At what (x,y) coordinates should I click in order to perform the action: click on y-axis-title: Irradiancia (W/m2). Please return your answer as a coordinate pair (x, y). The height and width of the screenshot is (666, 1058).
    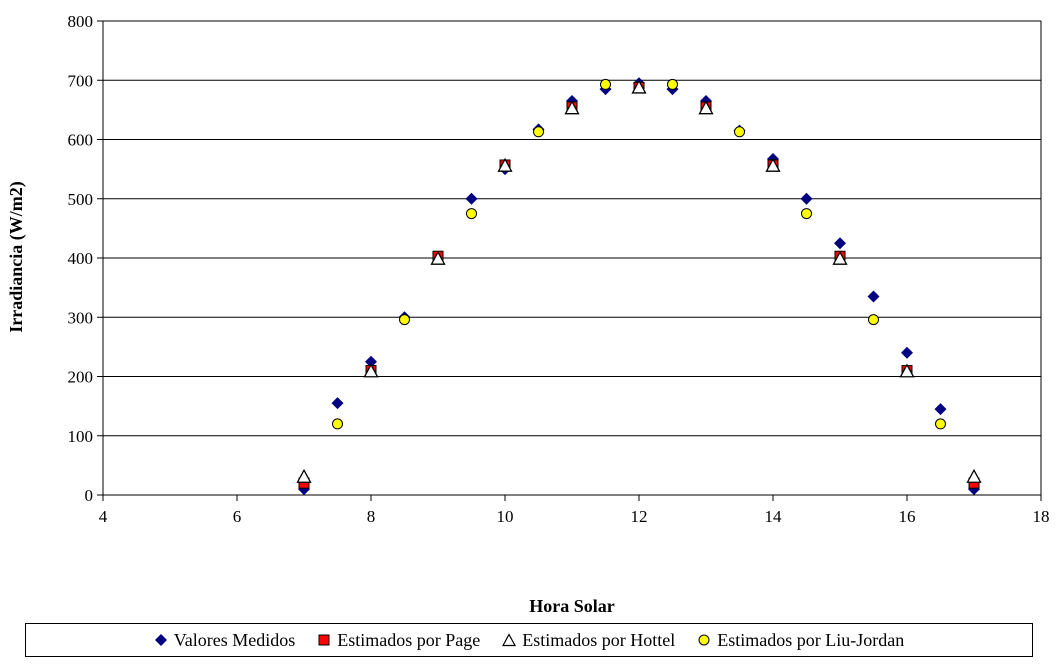
    Looking at the image, I should click on (16, 256).